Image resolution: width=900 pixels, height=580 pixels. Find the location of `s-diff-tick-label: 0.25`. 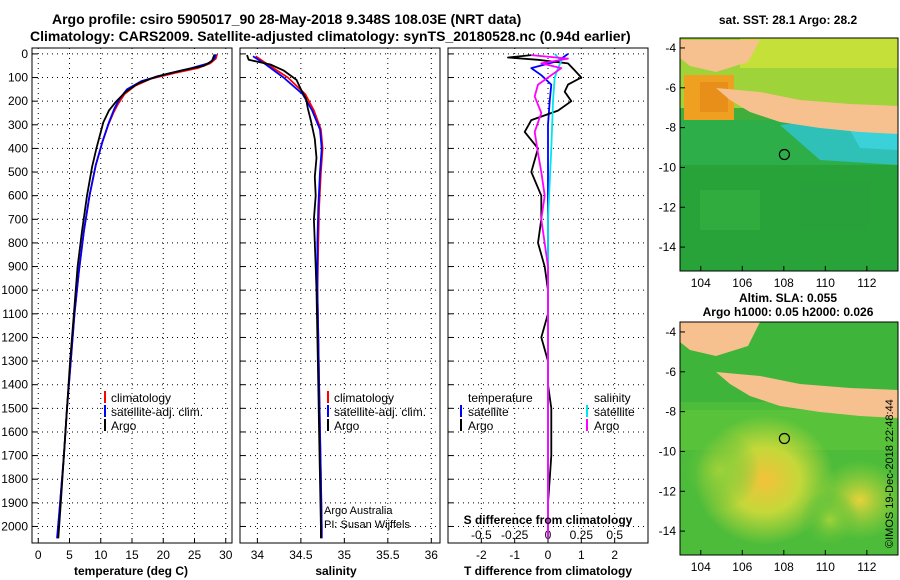

s-diff-tick-label: 0.25 is located at coordinates (582, 535).